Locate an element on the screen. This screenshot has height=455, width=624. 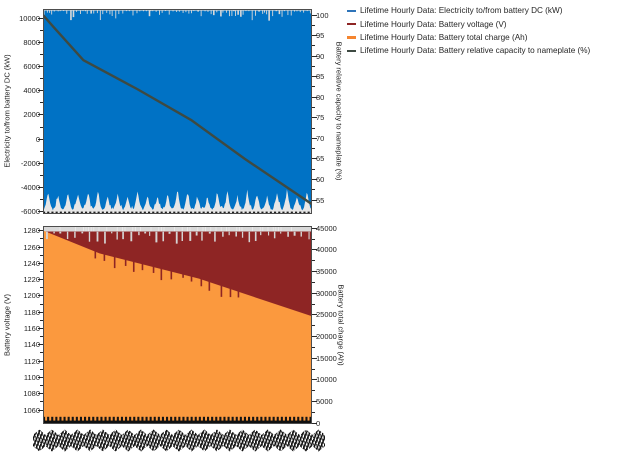
axis-tick-label: 1060 is located at coordinates (31, 410).